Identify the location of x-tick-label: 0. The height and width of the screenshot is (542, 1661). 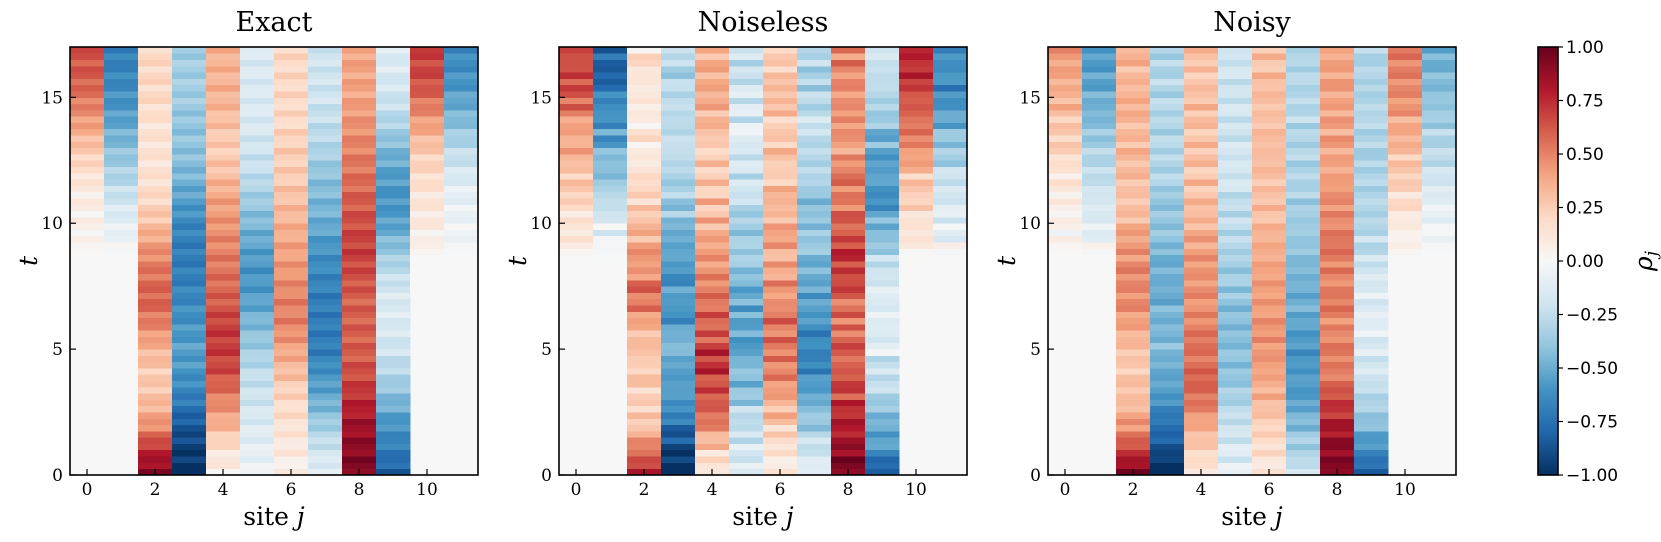
(576, 490).